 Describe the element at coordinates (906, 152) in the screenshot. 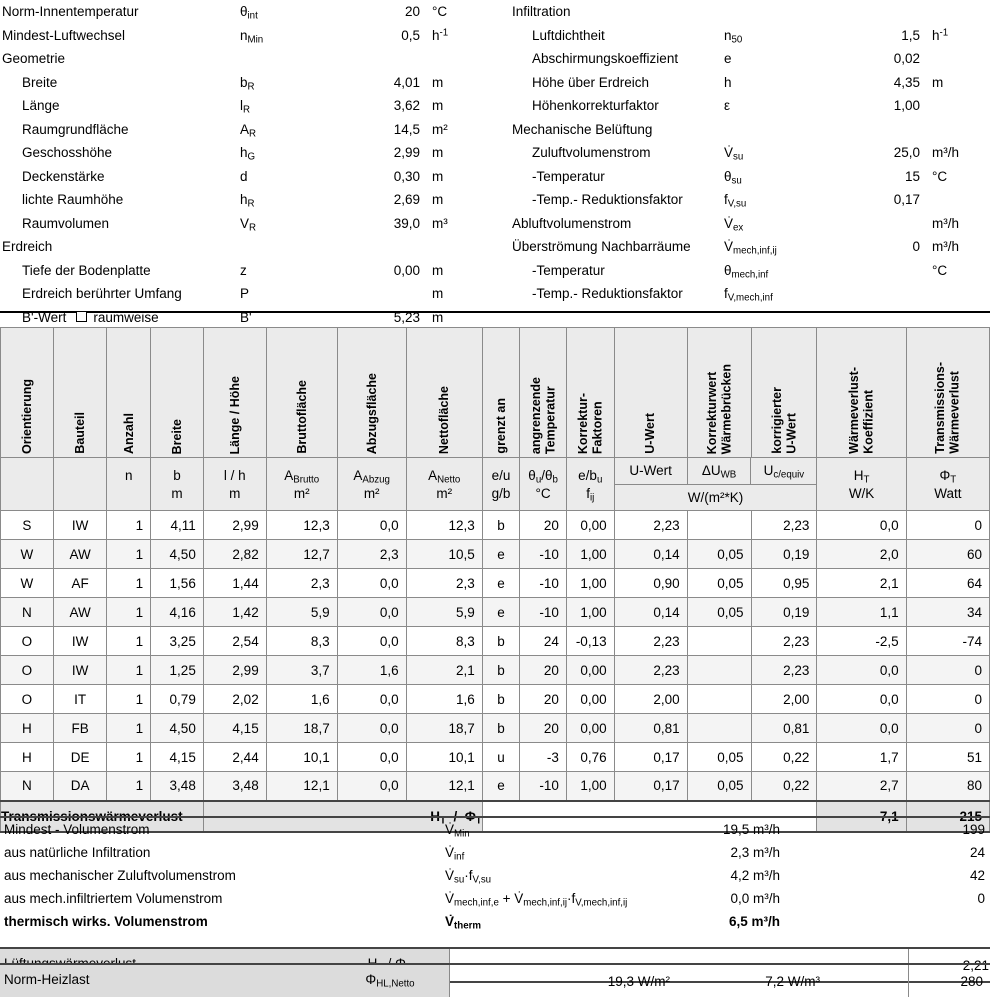

I see `parameter-value: 25,0` at that location.